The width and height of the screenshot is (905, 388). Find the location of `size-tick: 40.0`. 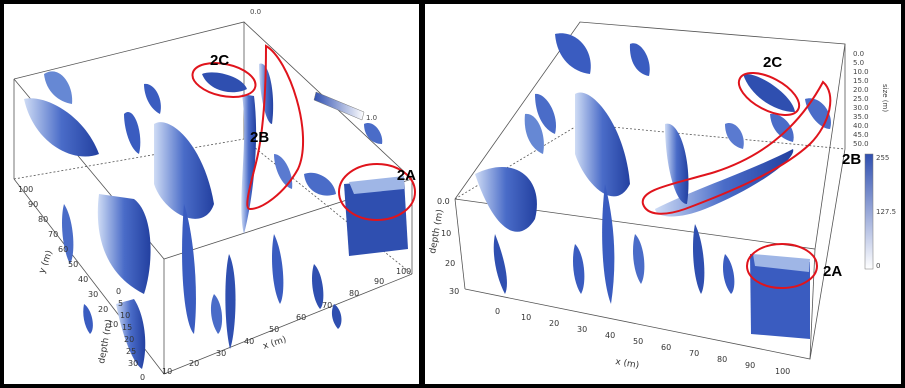

size-tick: 40.0 is located at coordinates (861, 126).